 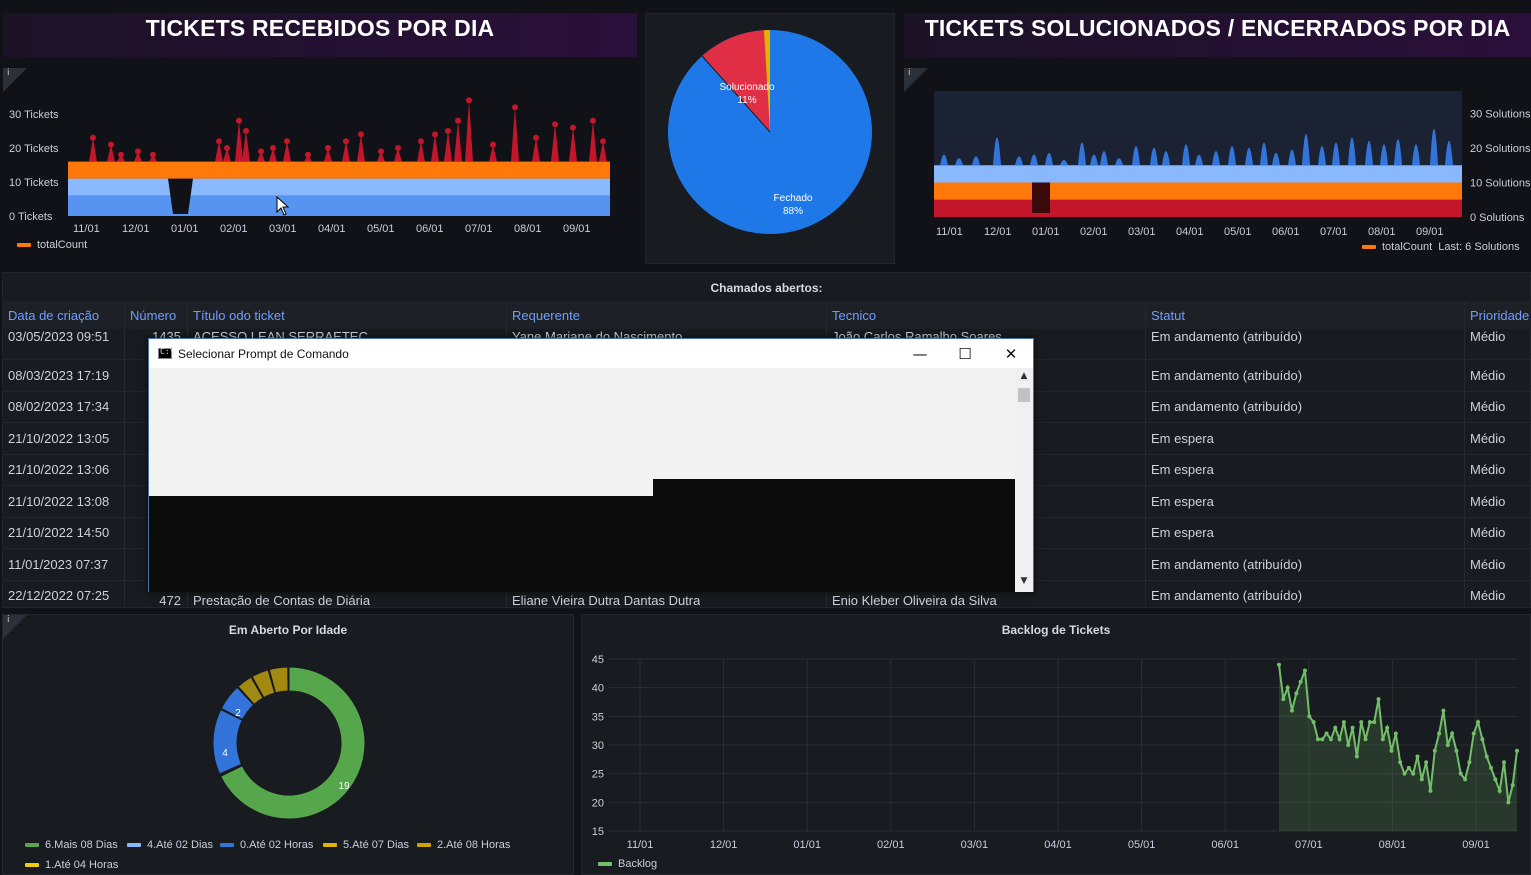 I want to click on header-date: Data de criação, so click(x=54, y=315).